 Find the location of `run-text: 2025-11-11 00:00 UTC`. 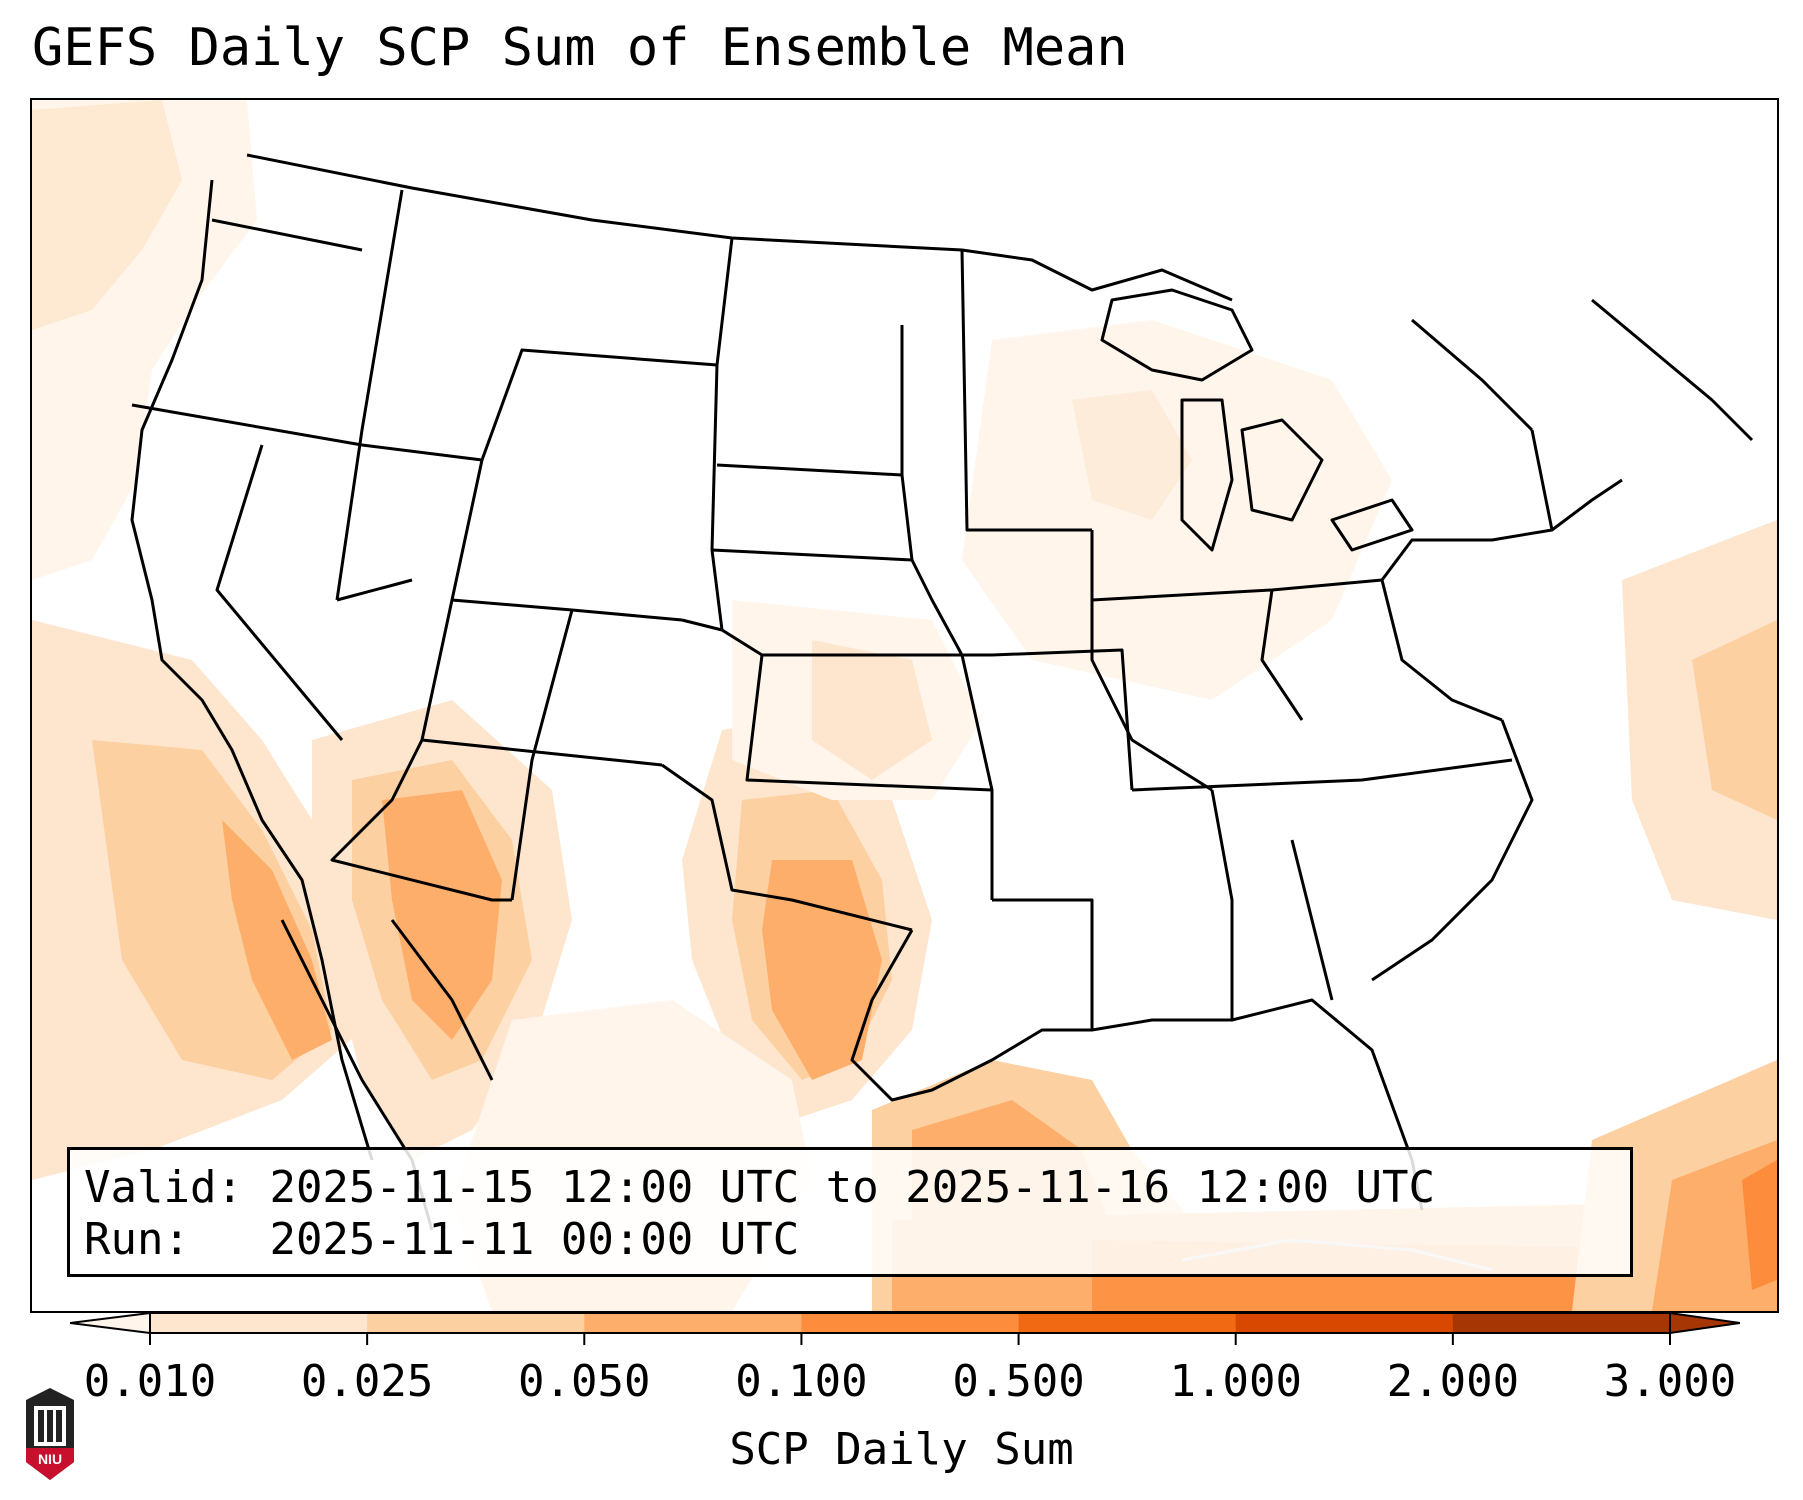

run-text: 2025-11-11 00:00 UTC is located at coordinates (534, 1239).